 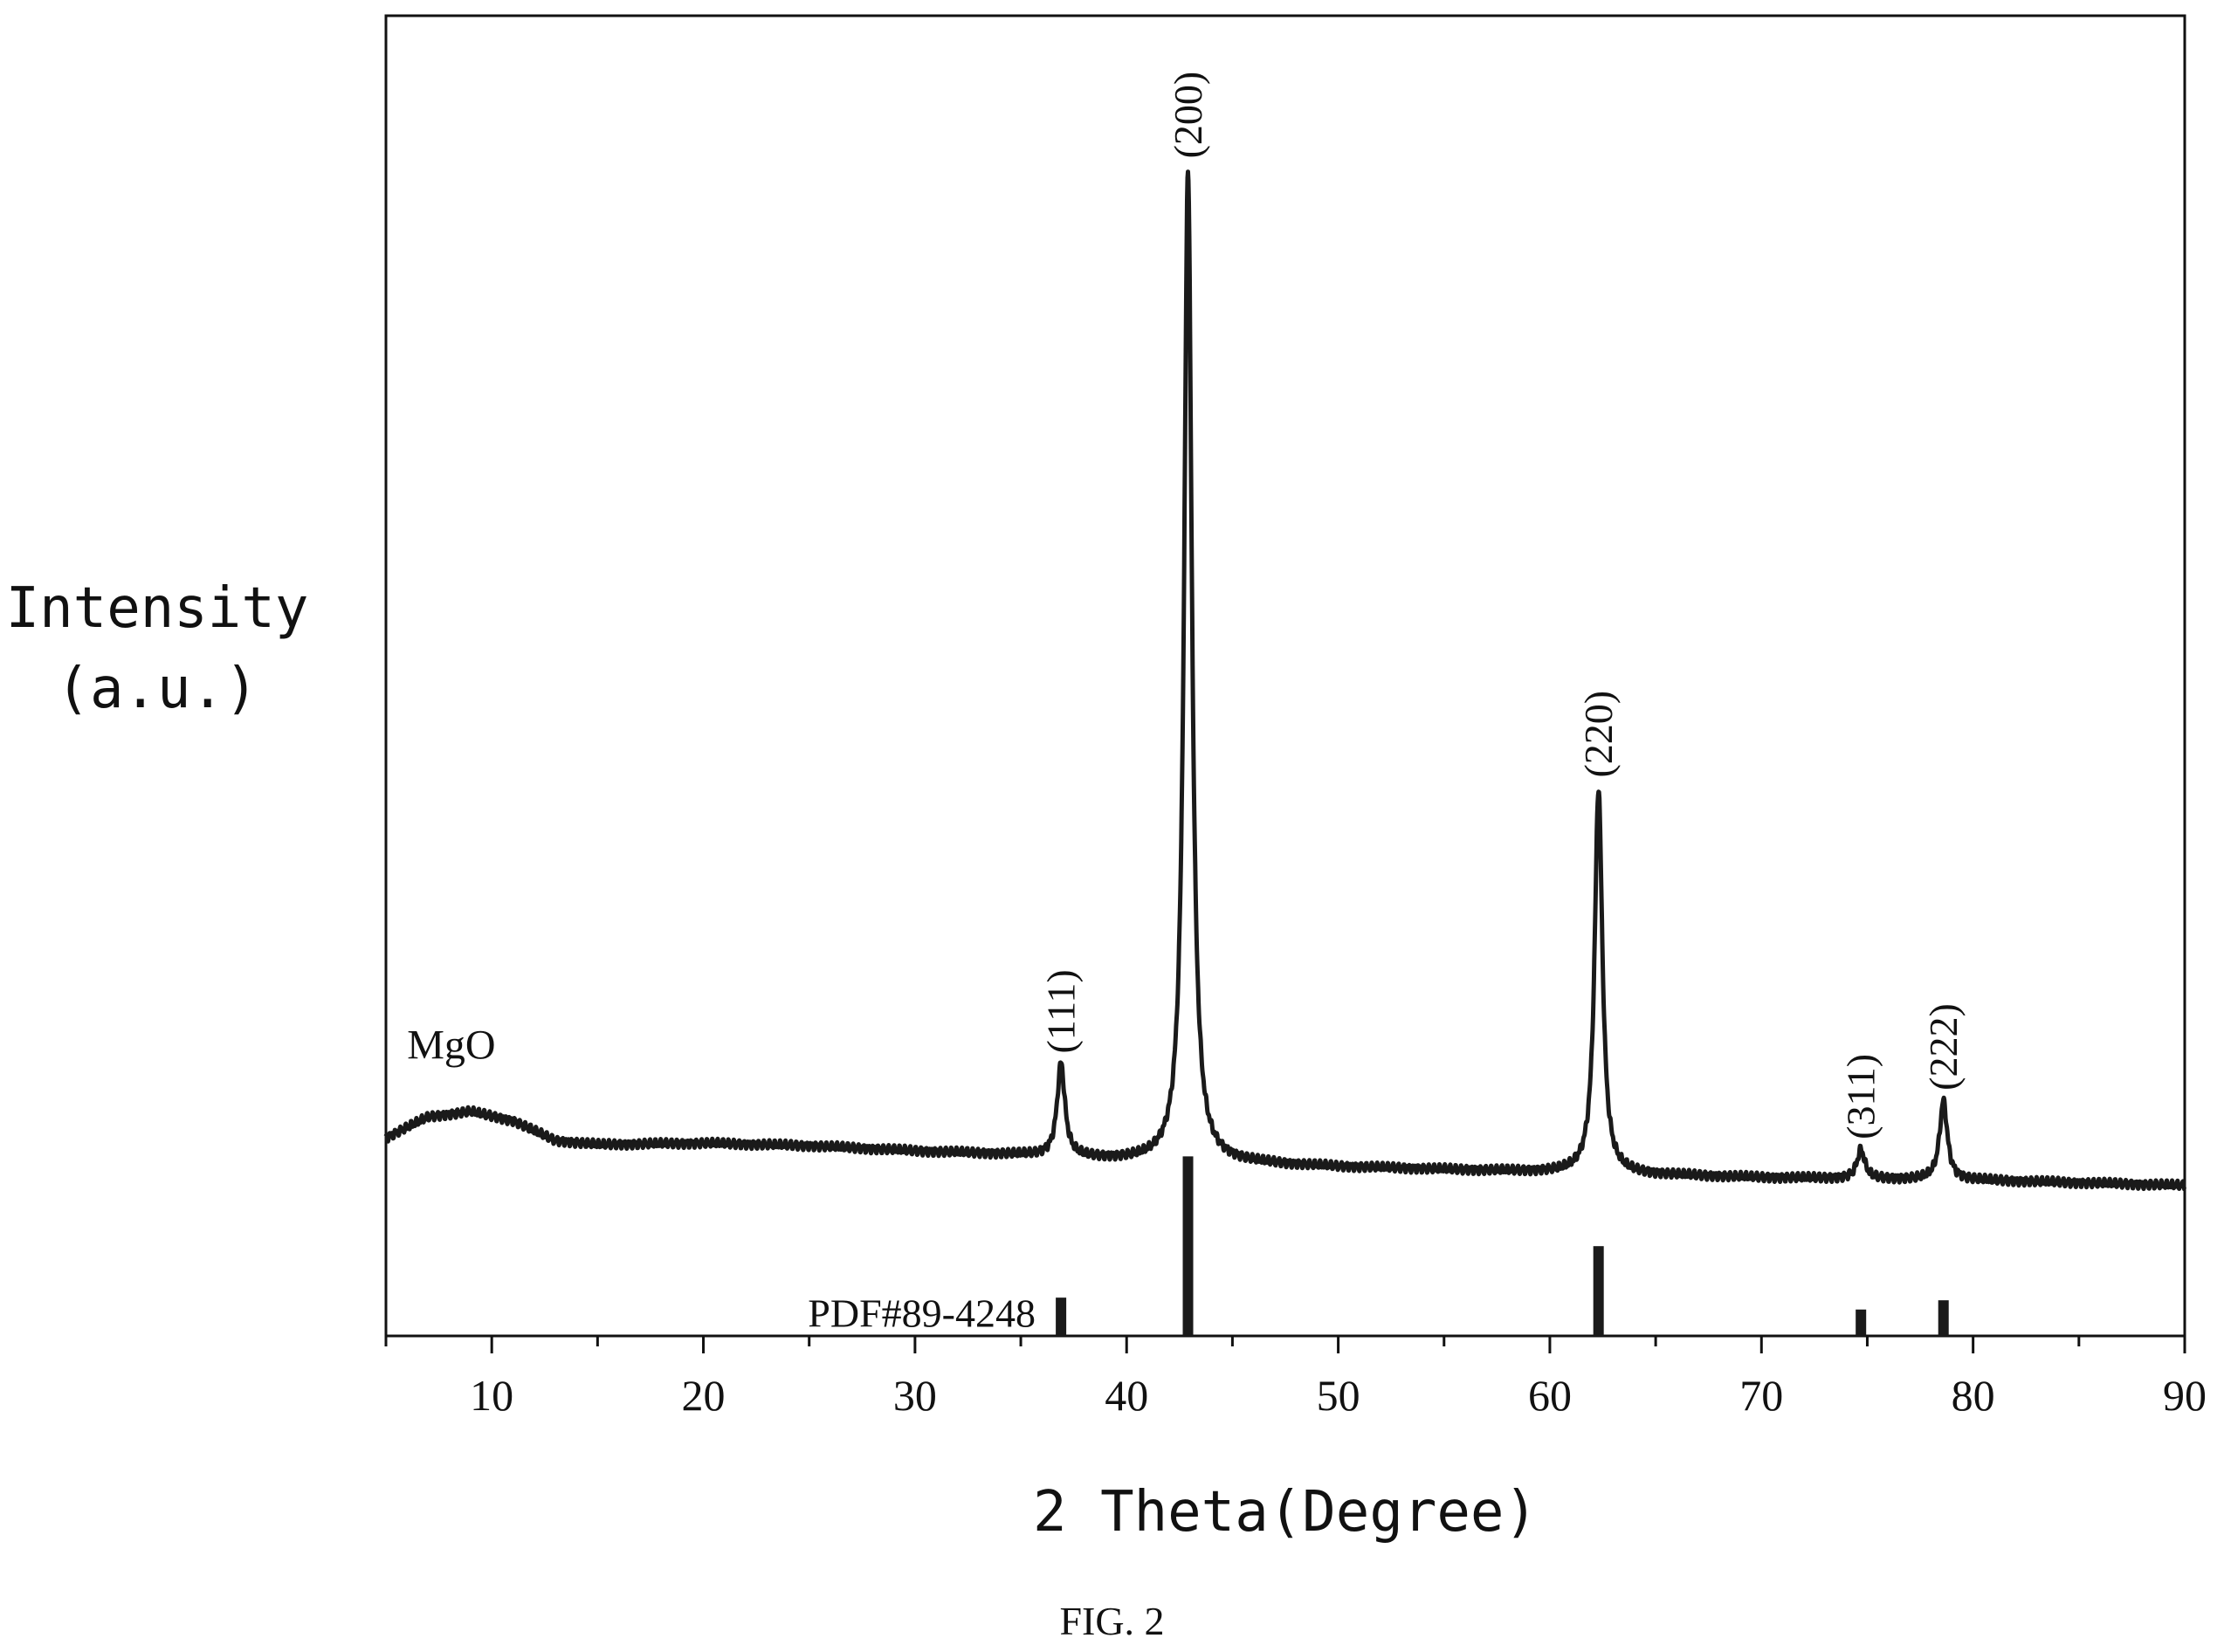 I want to click on peak-label: (111), so click(x=1061, y=1011).